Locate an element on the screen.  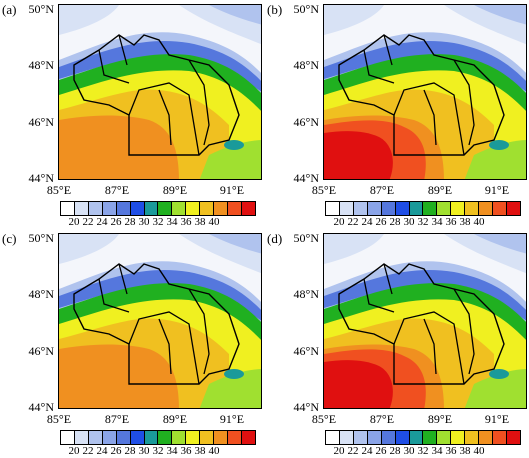
colorbar is located at coordinates (423, 437).